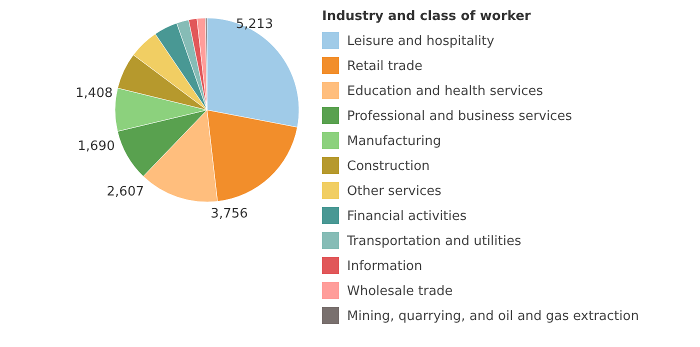 The width and height of the screenshot is (700, 347). Describe the element at coordinates (427, 16) in the screenshot. I see `legend-title: Industry and class of worker` at that location.